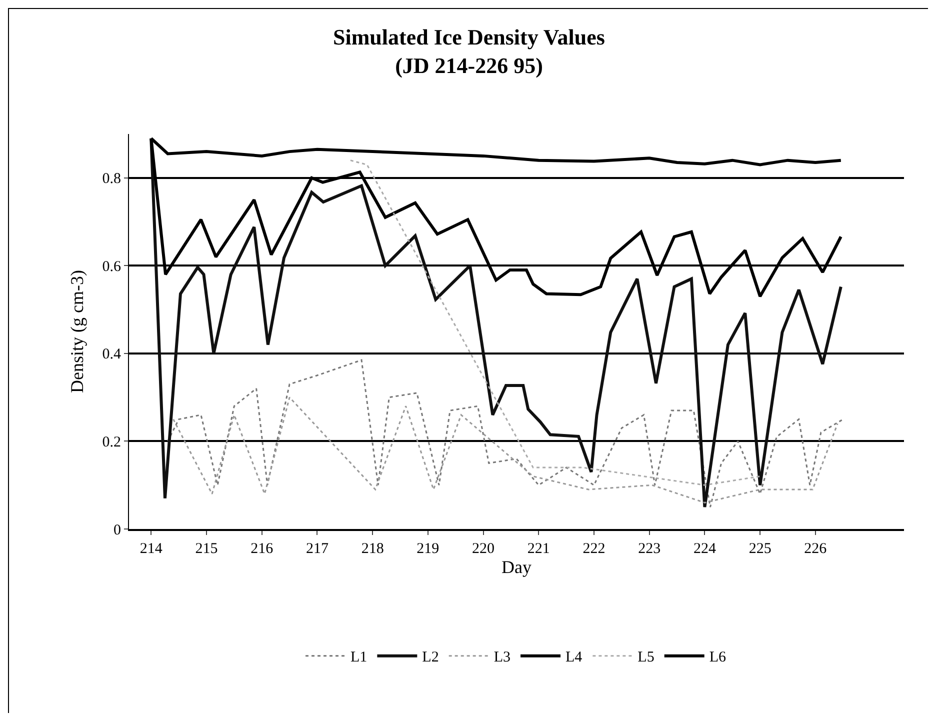  What do you see at coordinates (469, 51) in the screenshot?
I see `chart-title: Simulated Ice Density Values (JD 214-226 95)` at bounding box center [469, 51].